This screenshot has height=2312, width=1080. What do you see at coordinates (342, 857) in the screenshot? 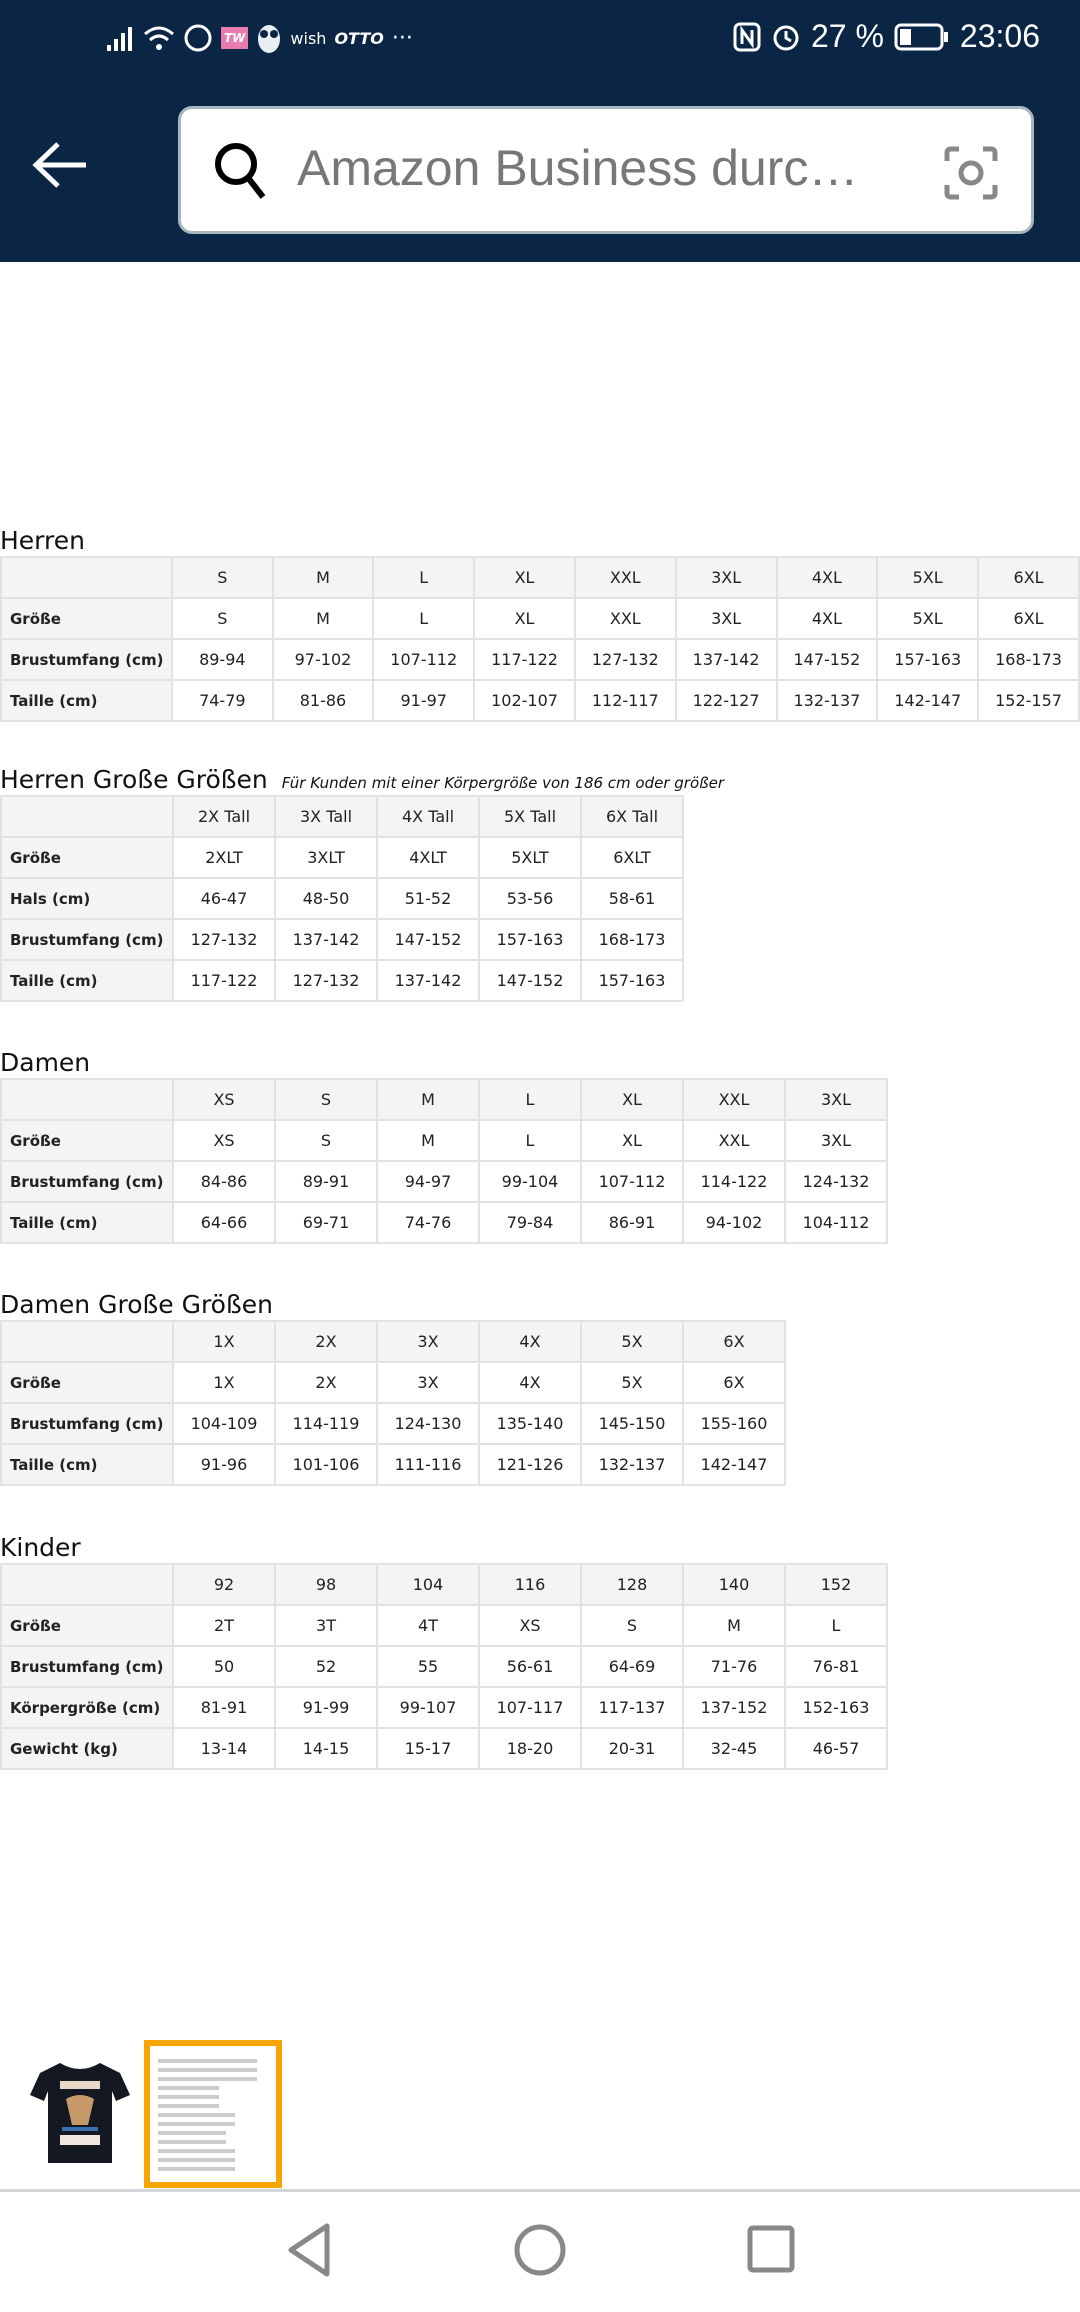
I see `table-row: Größe 2XLT 3XLT 4XLT 5XLT 6XLT` at bounding box center [342, 857].